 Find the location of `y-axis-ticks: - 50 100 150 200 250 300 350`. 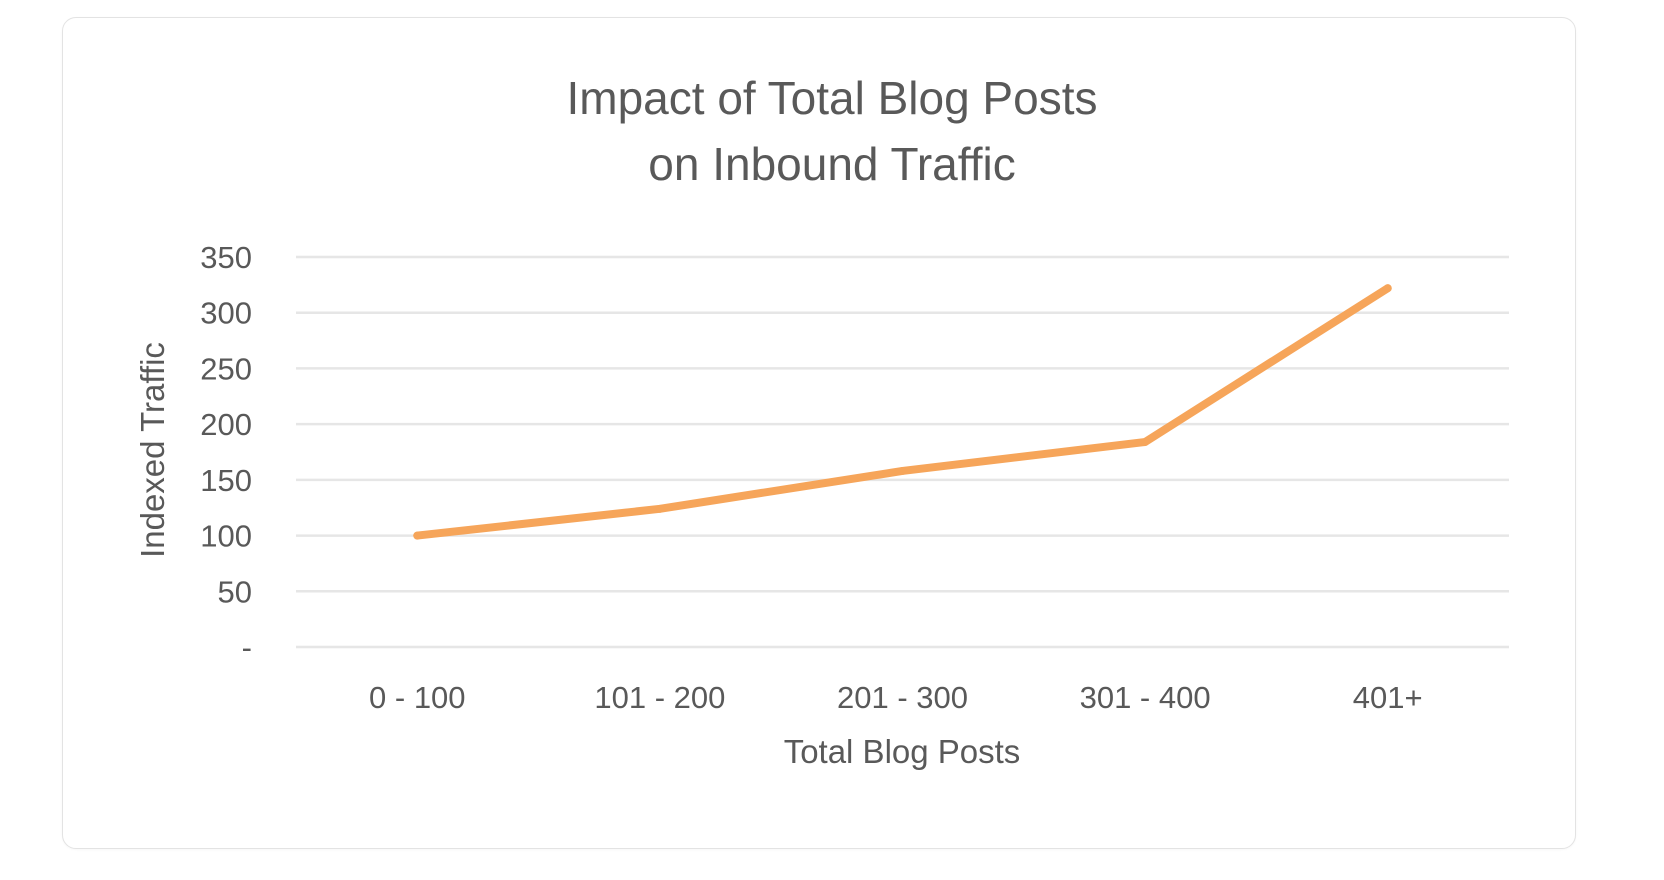

y-axis-ticks: - 50 100 150 200 250 300 350 is located at coordinates (226, 452).